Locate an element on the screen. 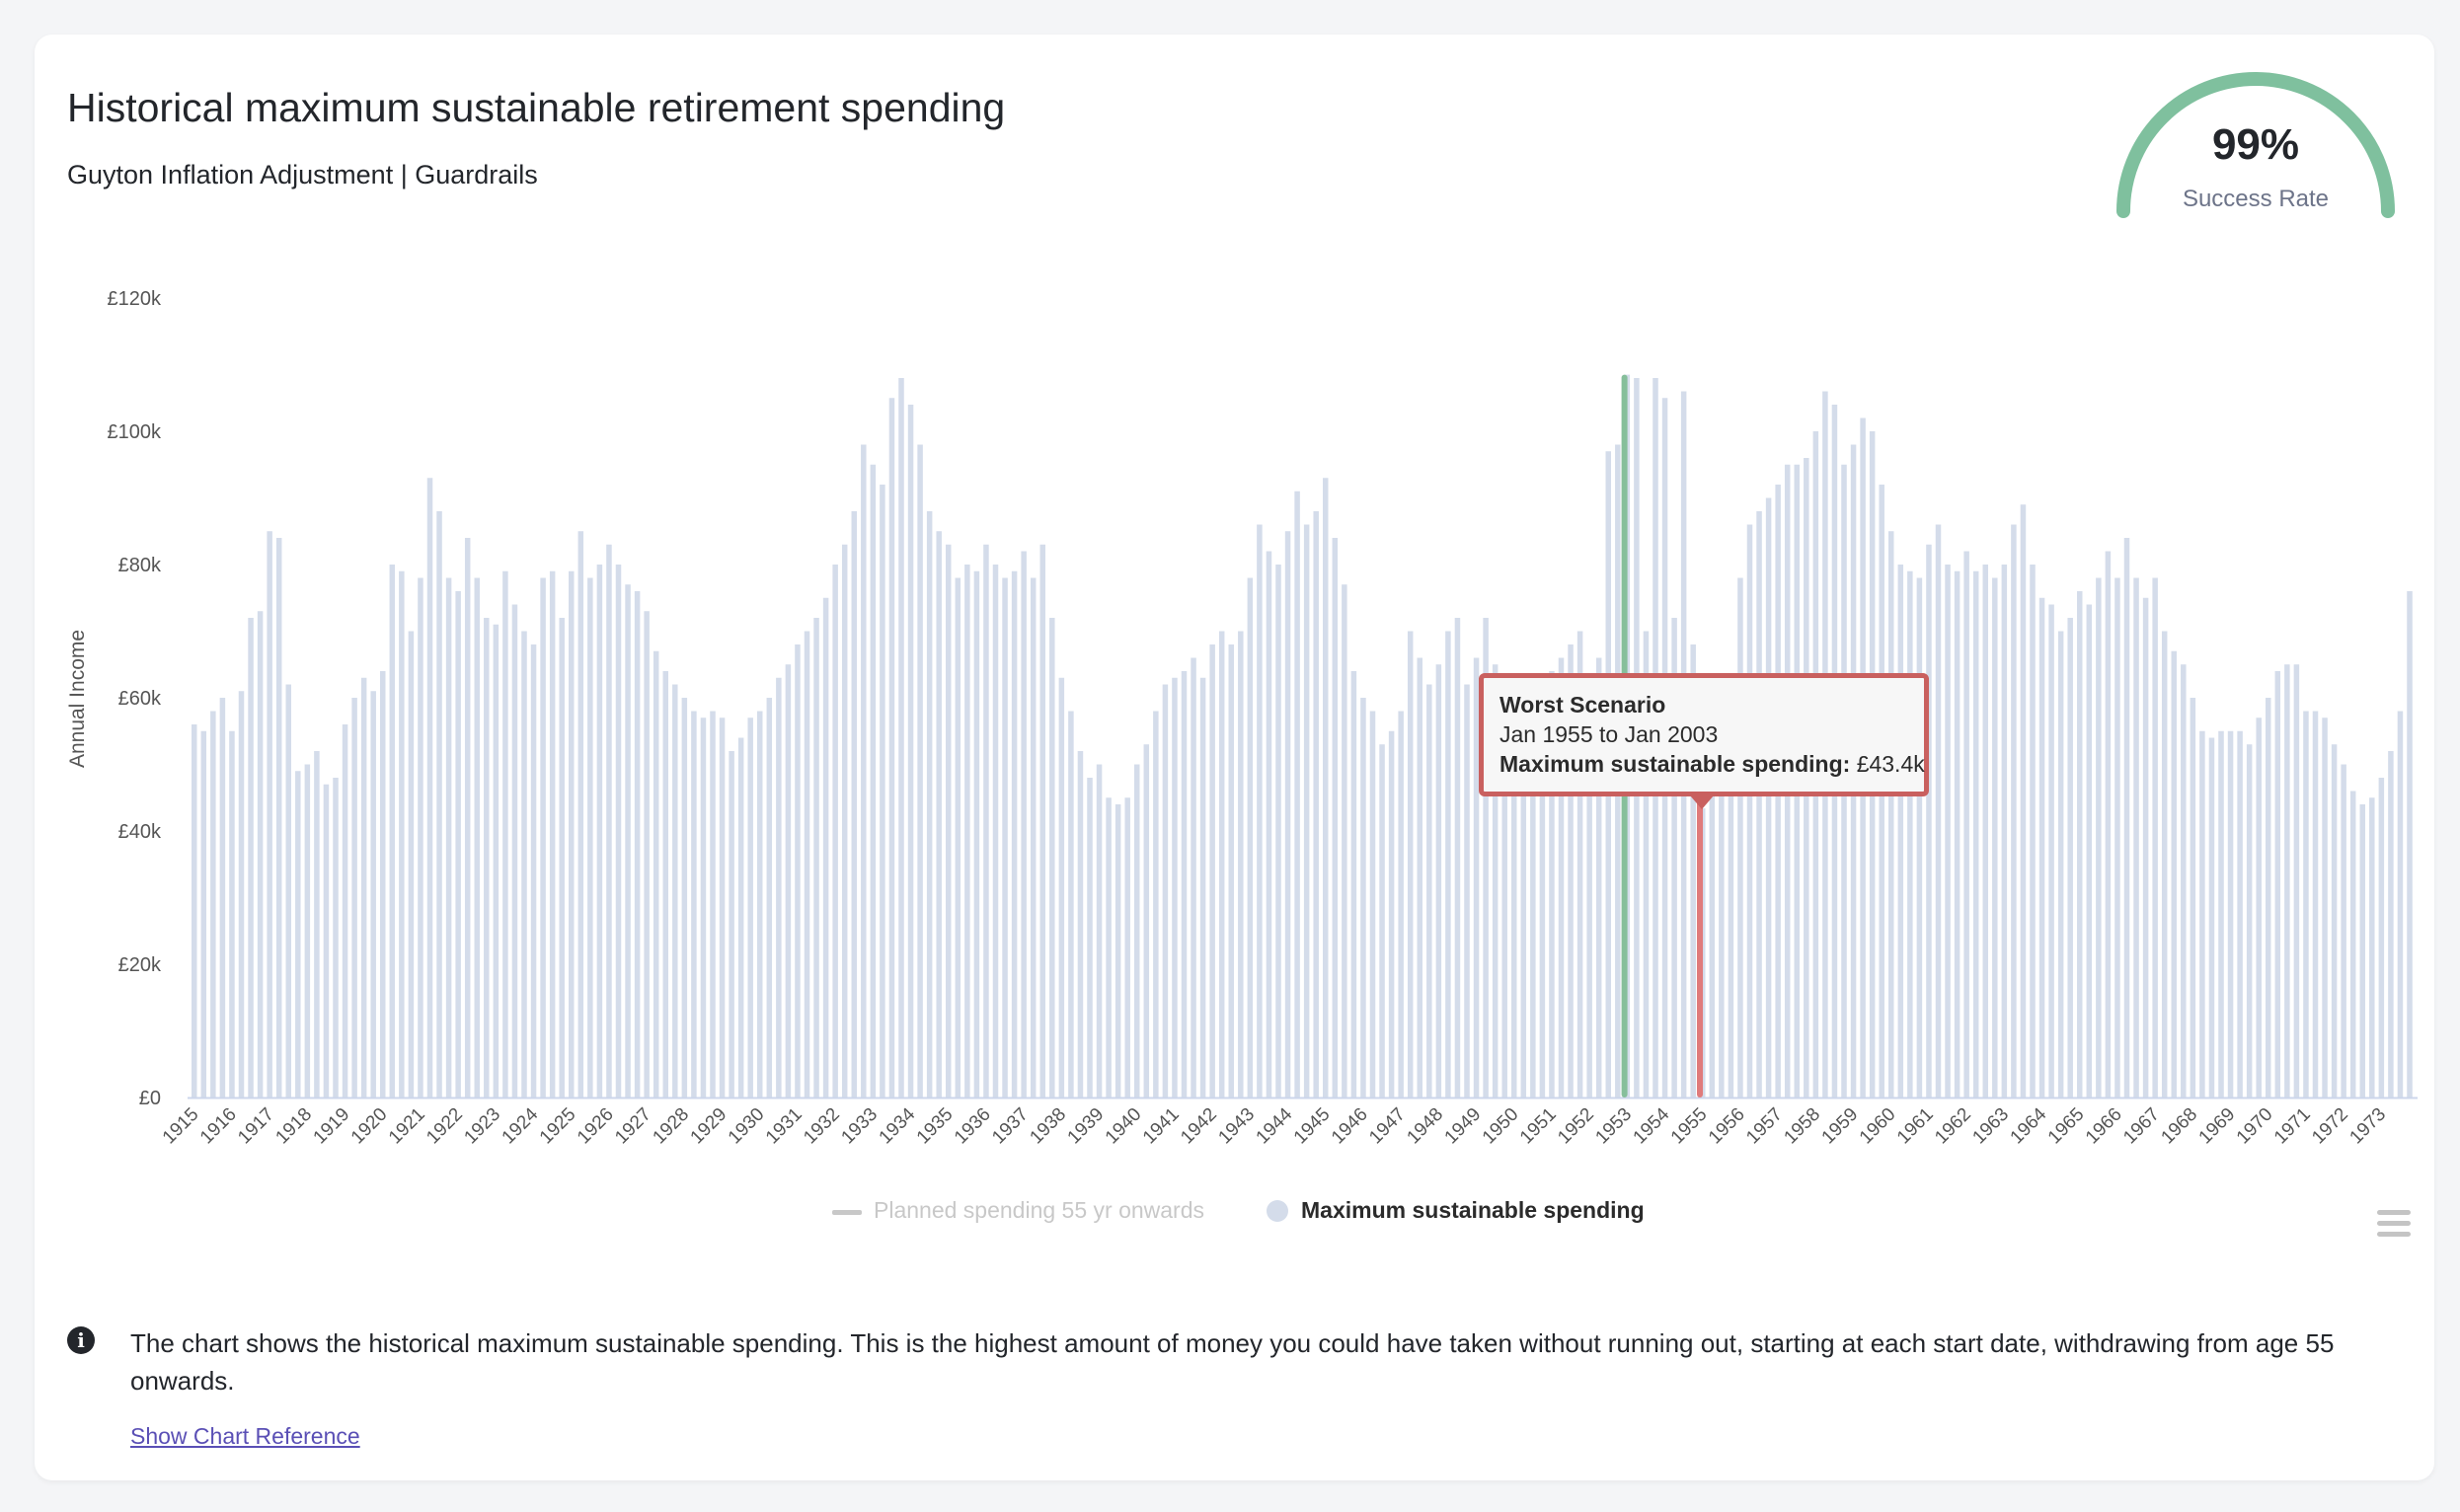 This screenshot has height=1512, width=2460. y-tick-label: £40k is located at coordinates (140, 832).